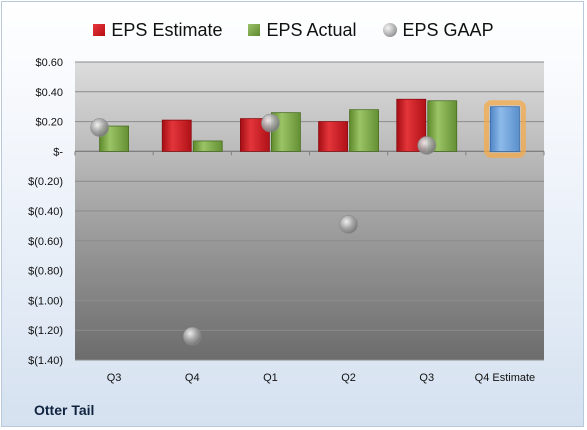  I want to click on x-axis-ticks: Q3 Q4 Q1 Q2 Q3 Q4 Estimate, so click(321, 378).